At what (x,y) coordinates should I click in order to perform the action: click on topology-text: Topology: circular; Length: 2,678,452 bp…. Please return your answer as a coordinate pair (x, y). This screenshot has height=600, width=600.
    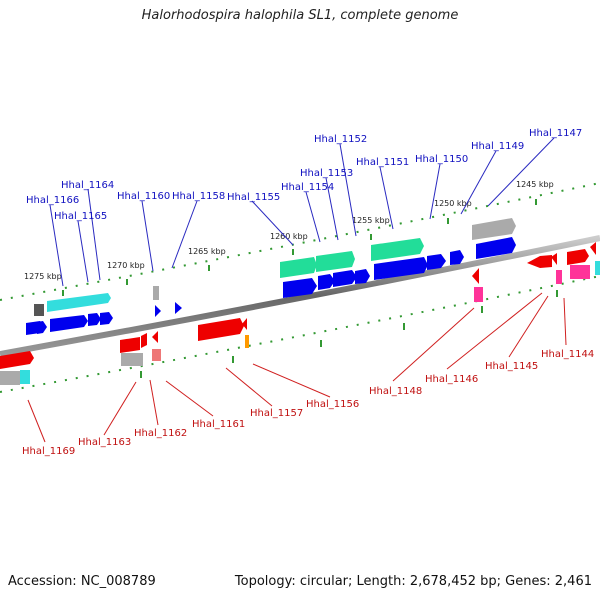
    Looking at the image, I should click on (413, 581).